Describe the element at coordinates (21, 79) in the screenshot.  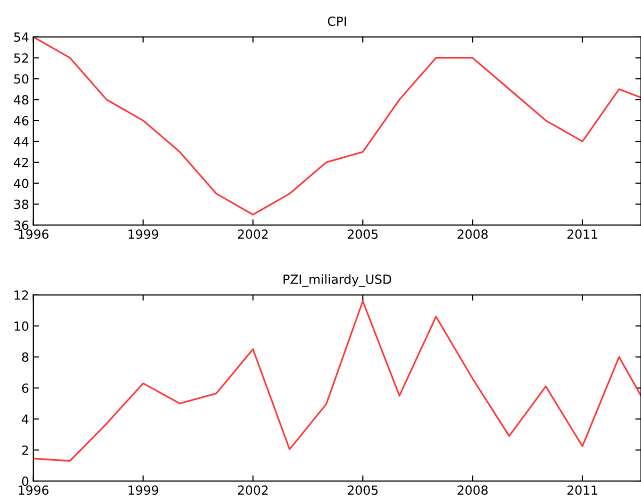
I see `y-tick-label: 50` at that location.